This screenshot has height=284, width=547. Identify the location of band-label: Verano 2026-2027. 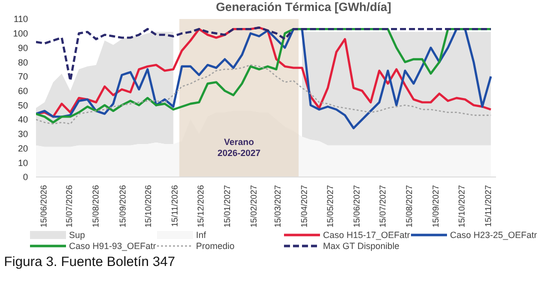
(238, 147).